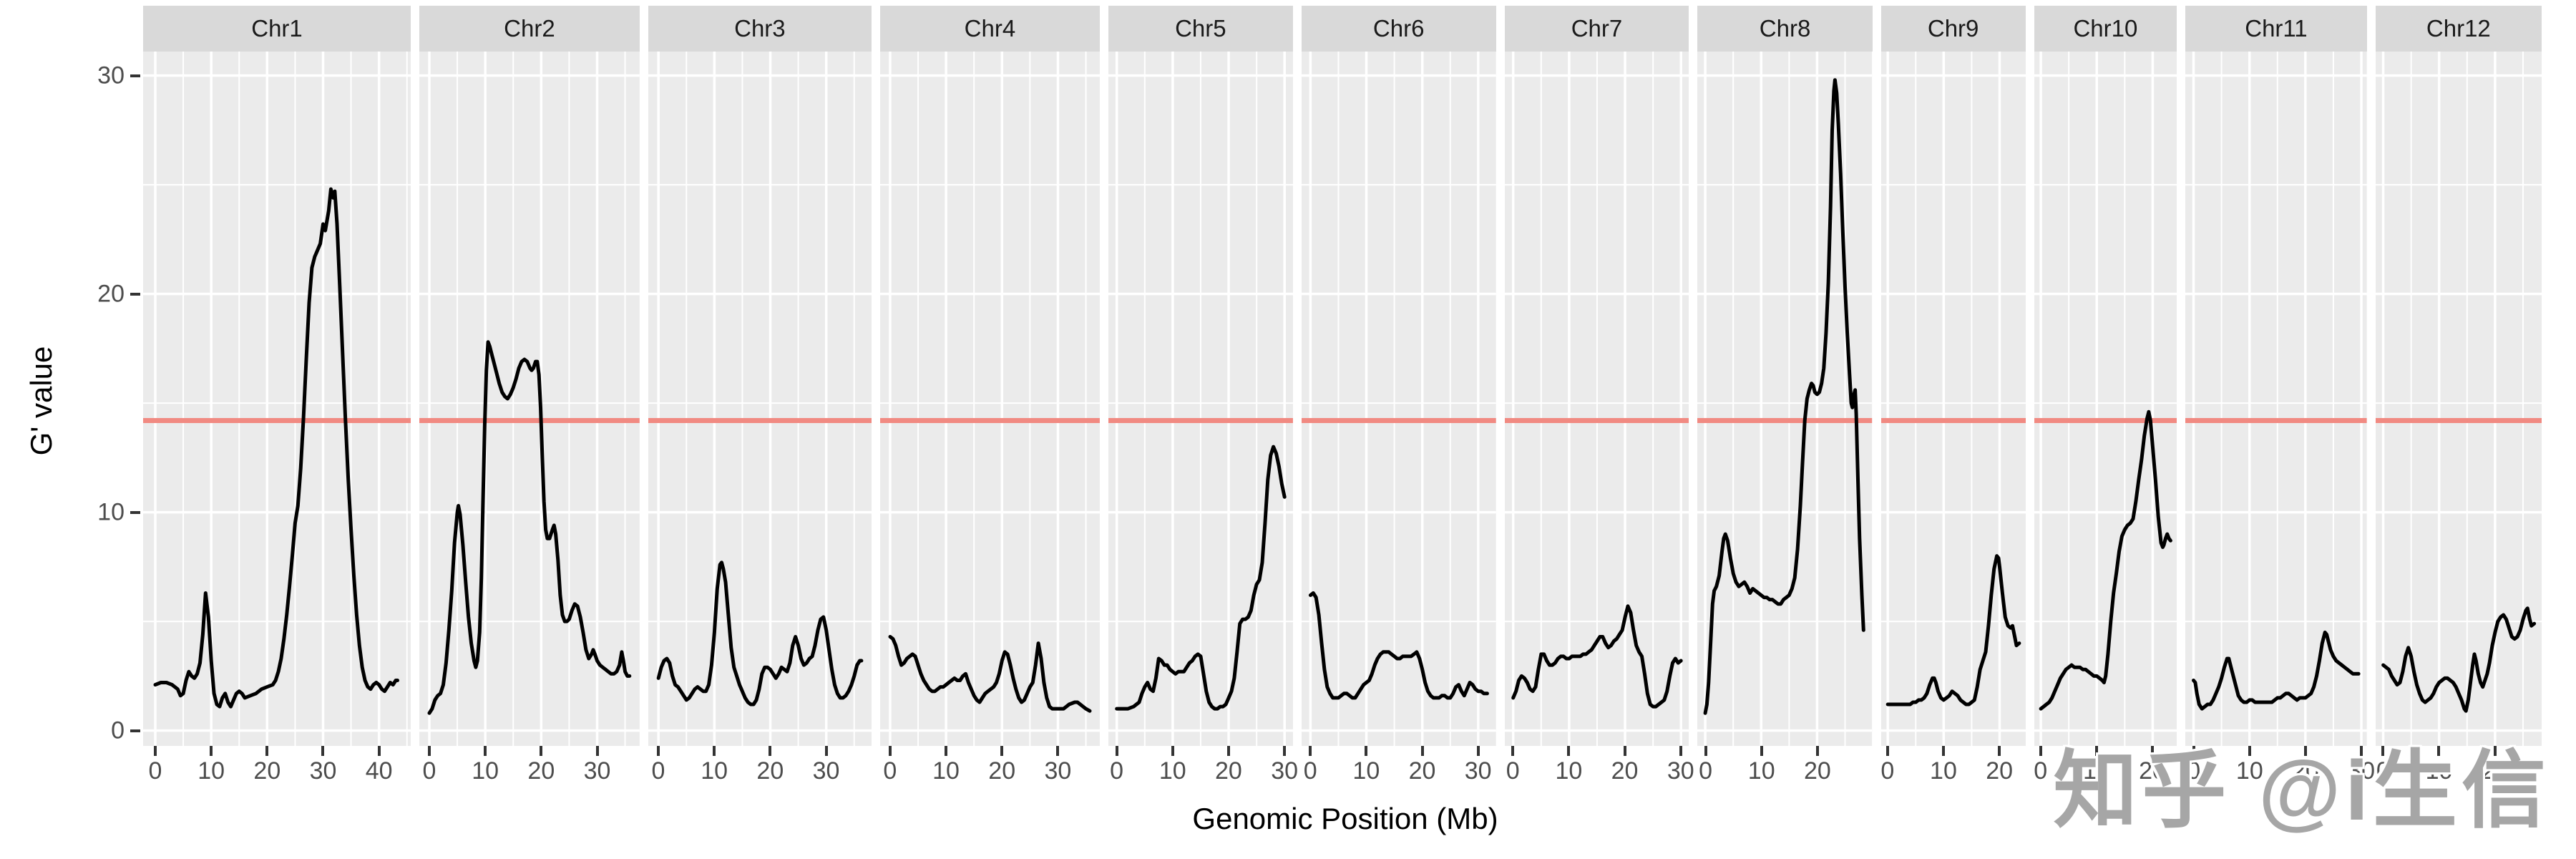 The image size is (2576, 859). Describe the element at coordinates (1398, 29) in the screenshot. I see `facet-strip-label: Chr6` at that location.